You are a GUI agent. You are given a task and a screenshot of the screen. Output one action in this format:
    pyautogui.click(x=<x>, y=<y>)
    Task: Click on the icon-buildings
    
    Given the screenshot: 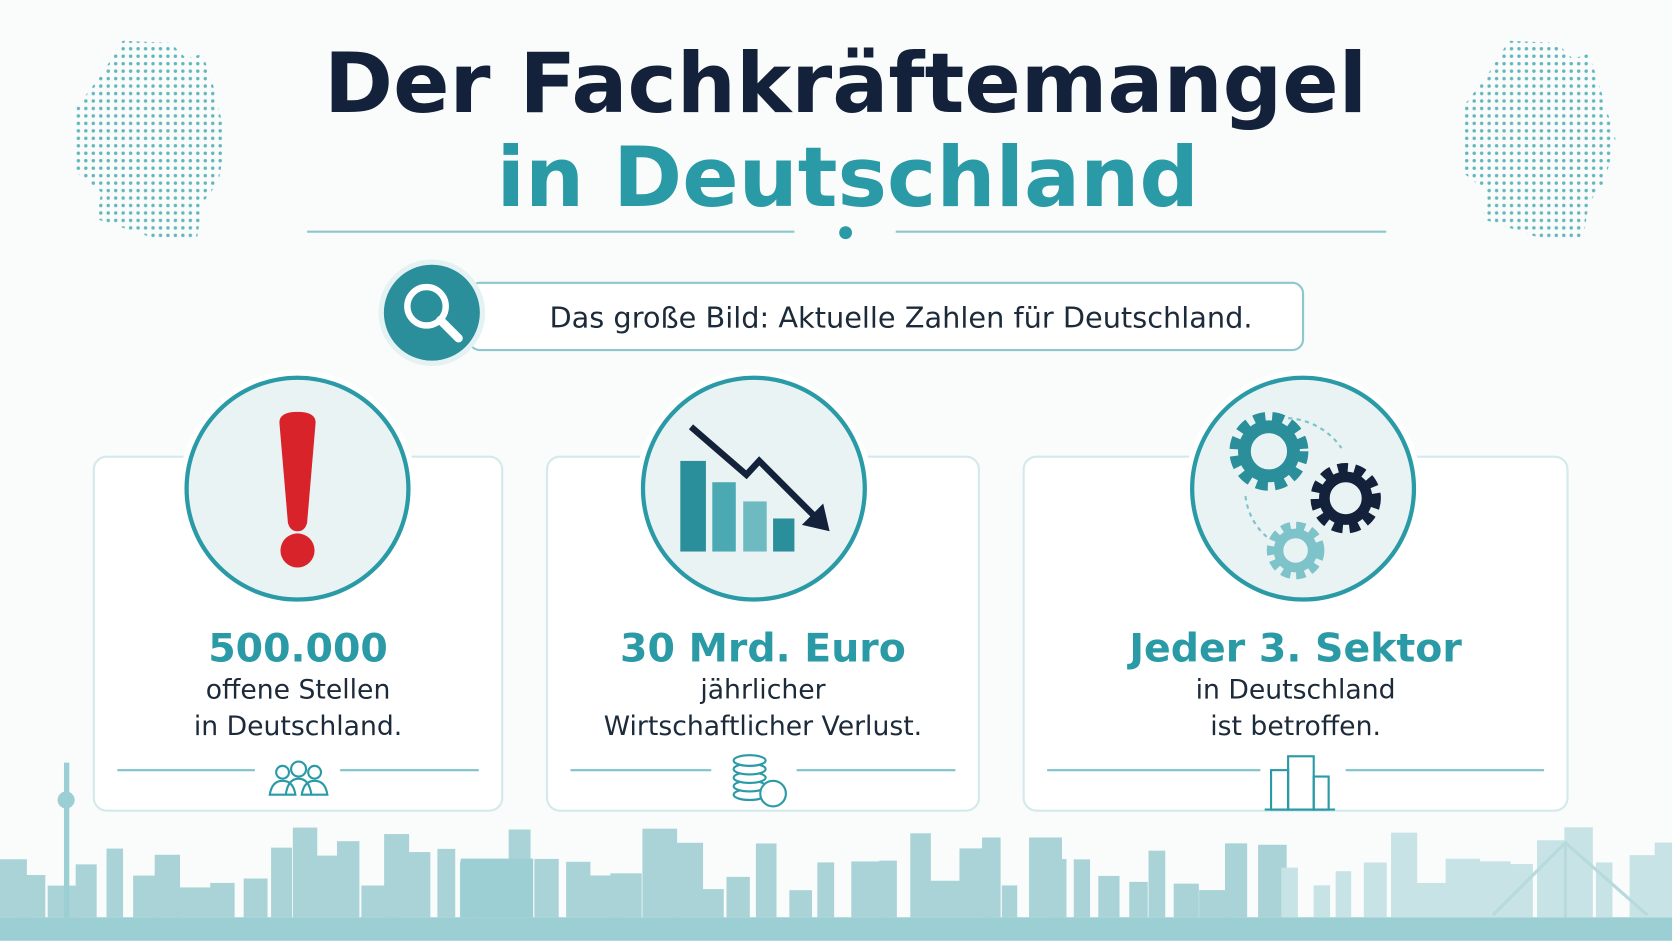 What is the action you would take?
    pyautogui.click(x=1300, y=783)
    